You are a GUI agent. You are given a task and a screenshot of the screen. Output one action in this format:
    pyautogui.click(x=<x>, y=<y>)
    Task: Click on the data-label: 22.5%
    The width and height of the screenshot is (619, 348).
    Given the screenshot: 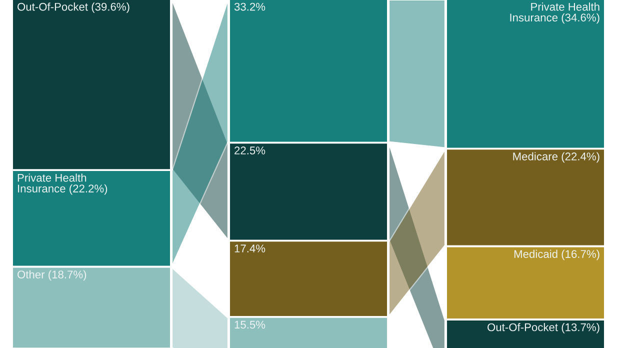 What is the action you would take?
    pyautogui.click(x=250, y=150)
    